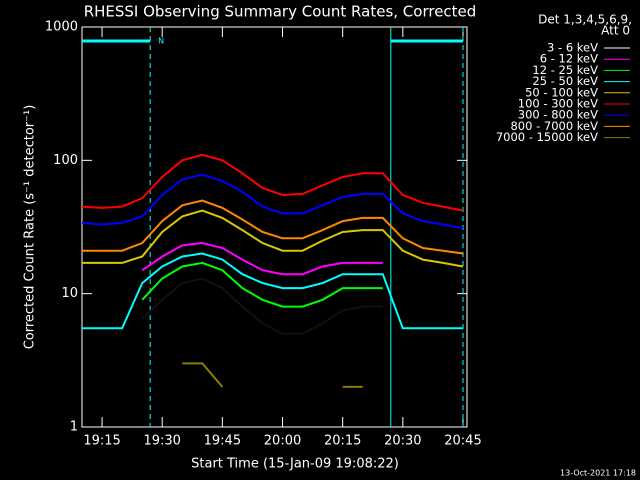 This screenshot has height=480, width=640. Describe the element at coordinates (161, 41) in the screenshot. I see `flag-label: N` at that location.